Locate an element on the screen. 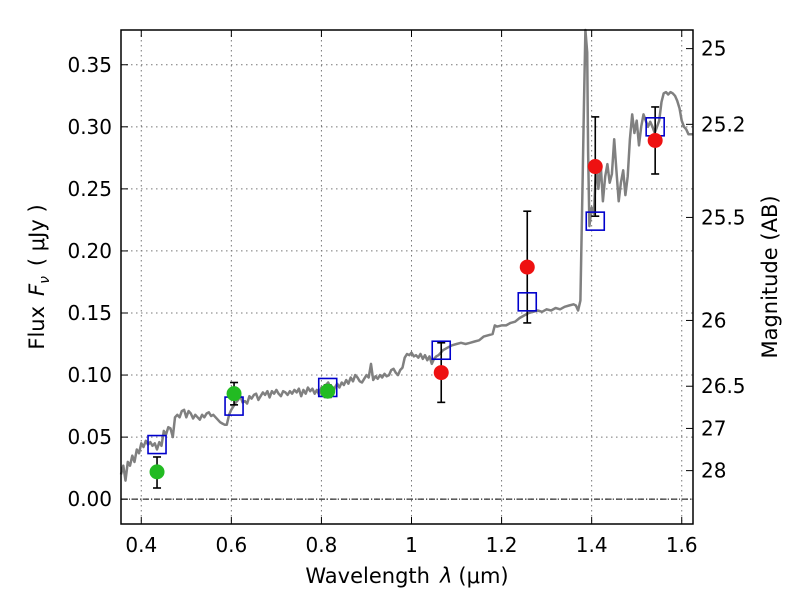  magnitude-tick-label: 26 is located at coordinates (713, 320).